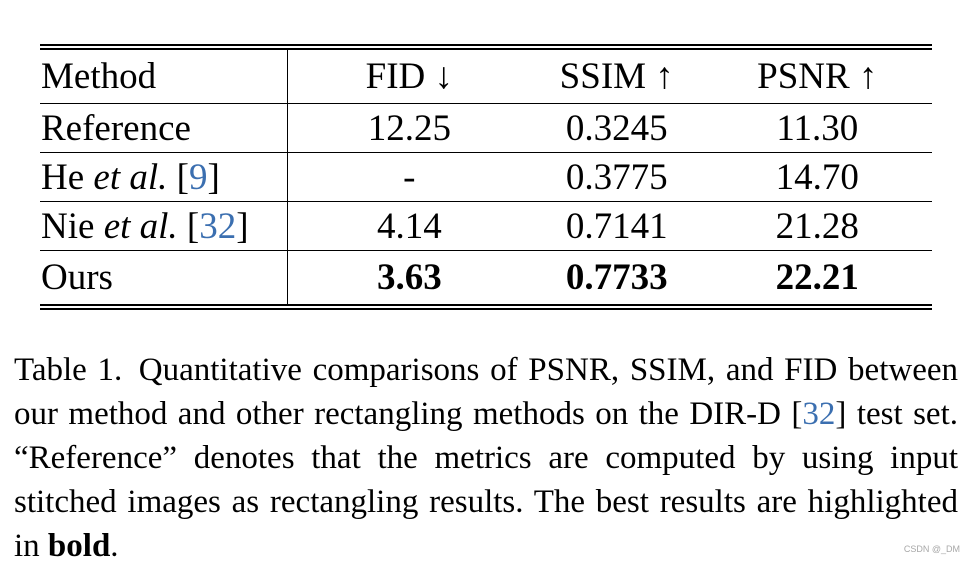  I want to click on method-cell: He et al. [9], so click(164, 177).